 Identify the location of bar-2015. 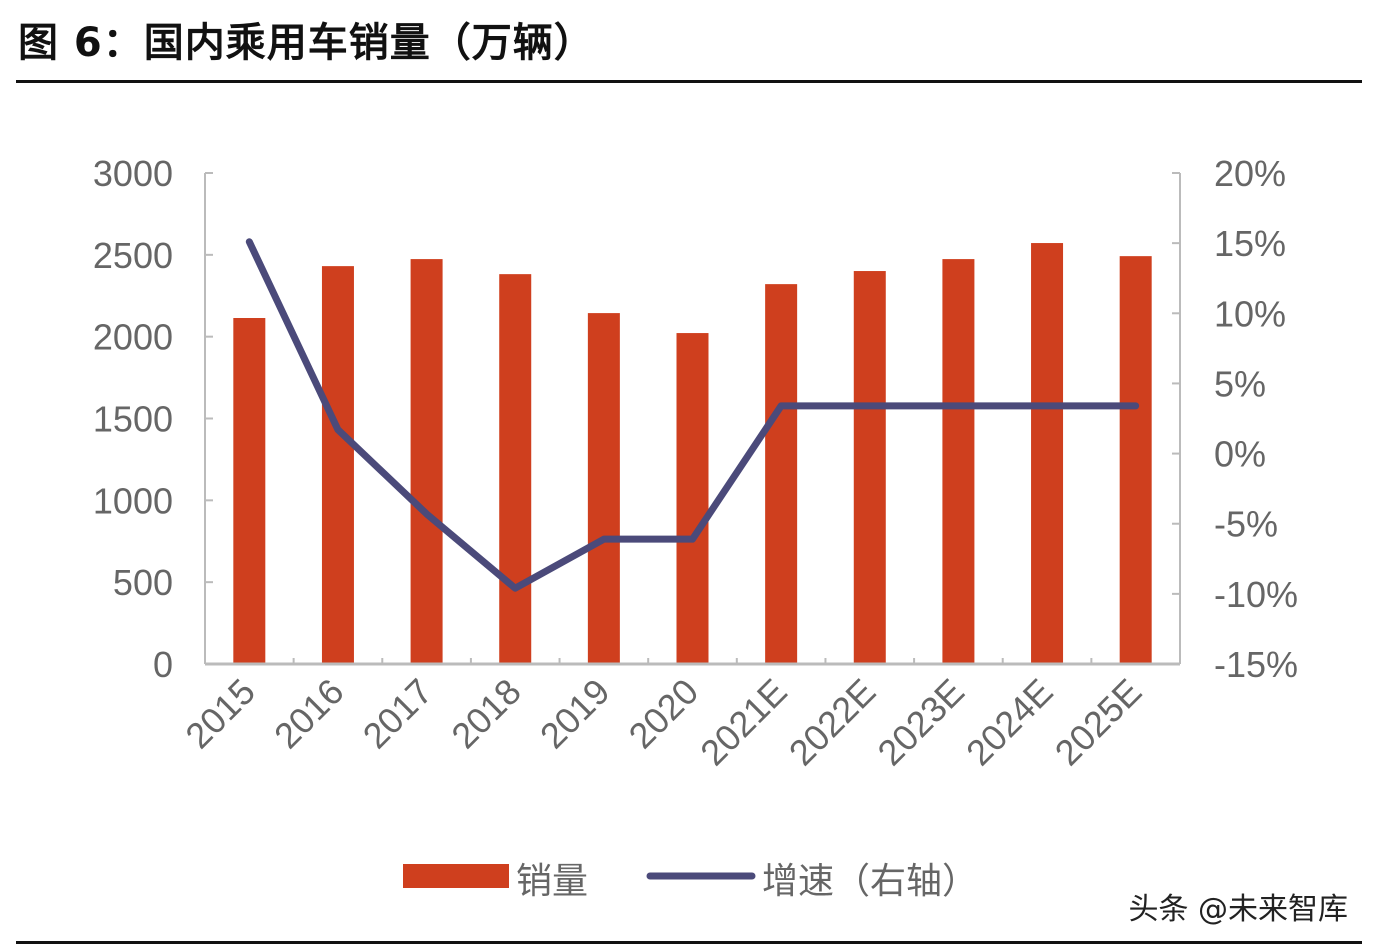
(249, 491).